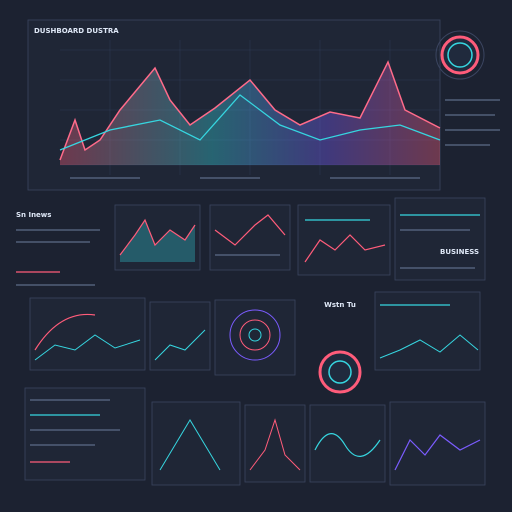  What do you see at coordinates (76, 31) in the screenshot?
I see `title: DUSHBOARD DUSTRA` at bounding box center [76, 31].